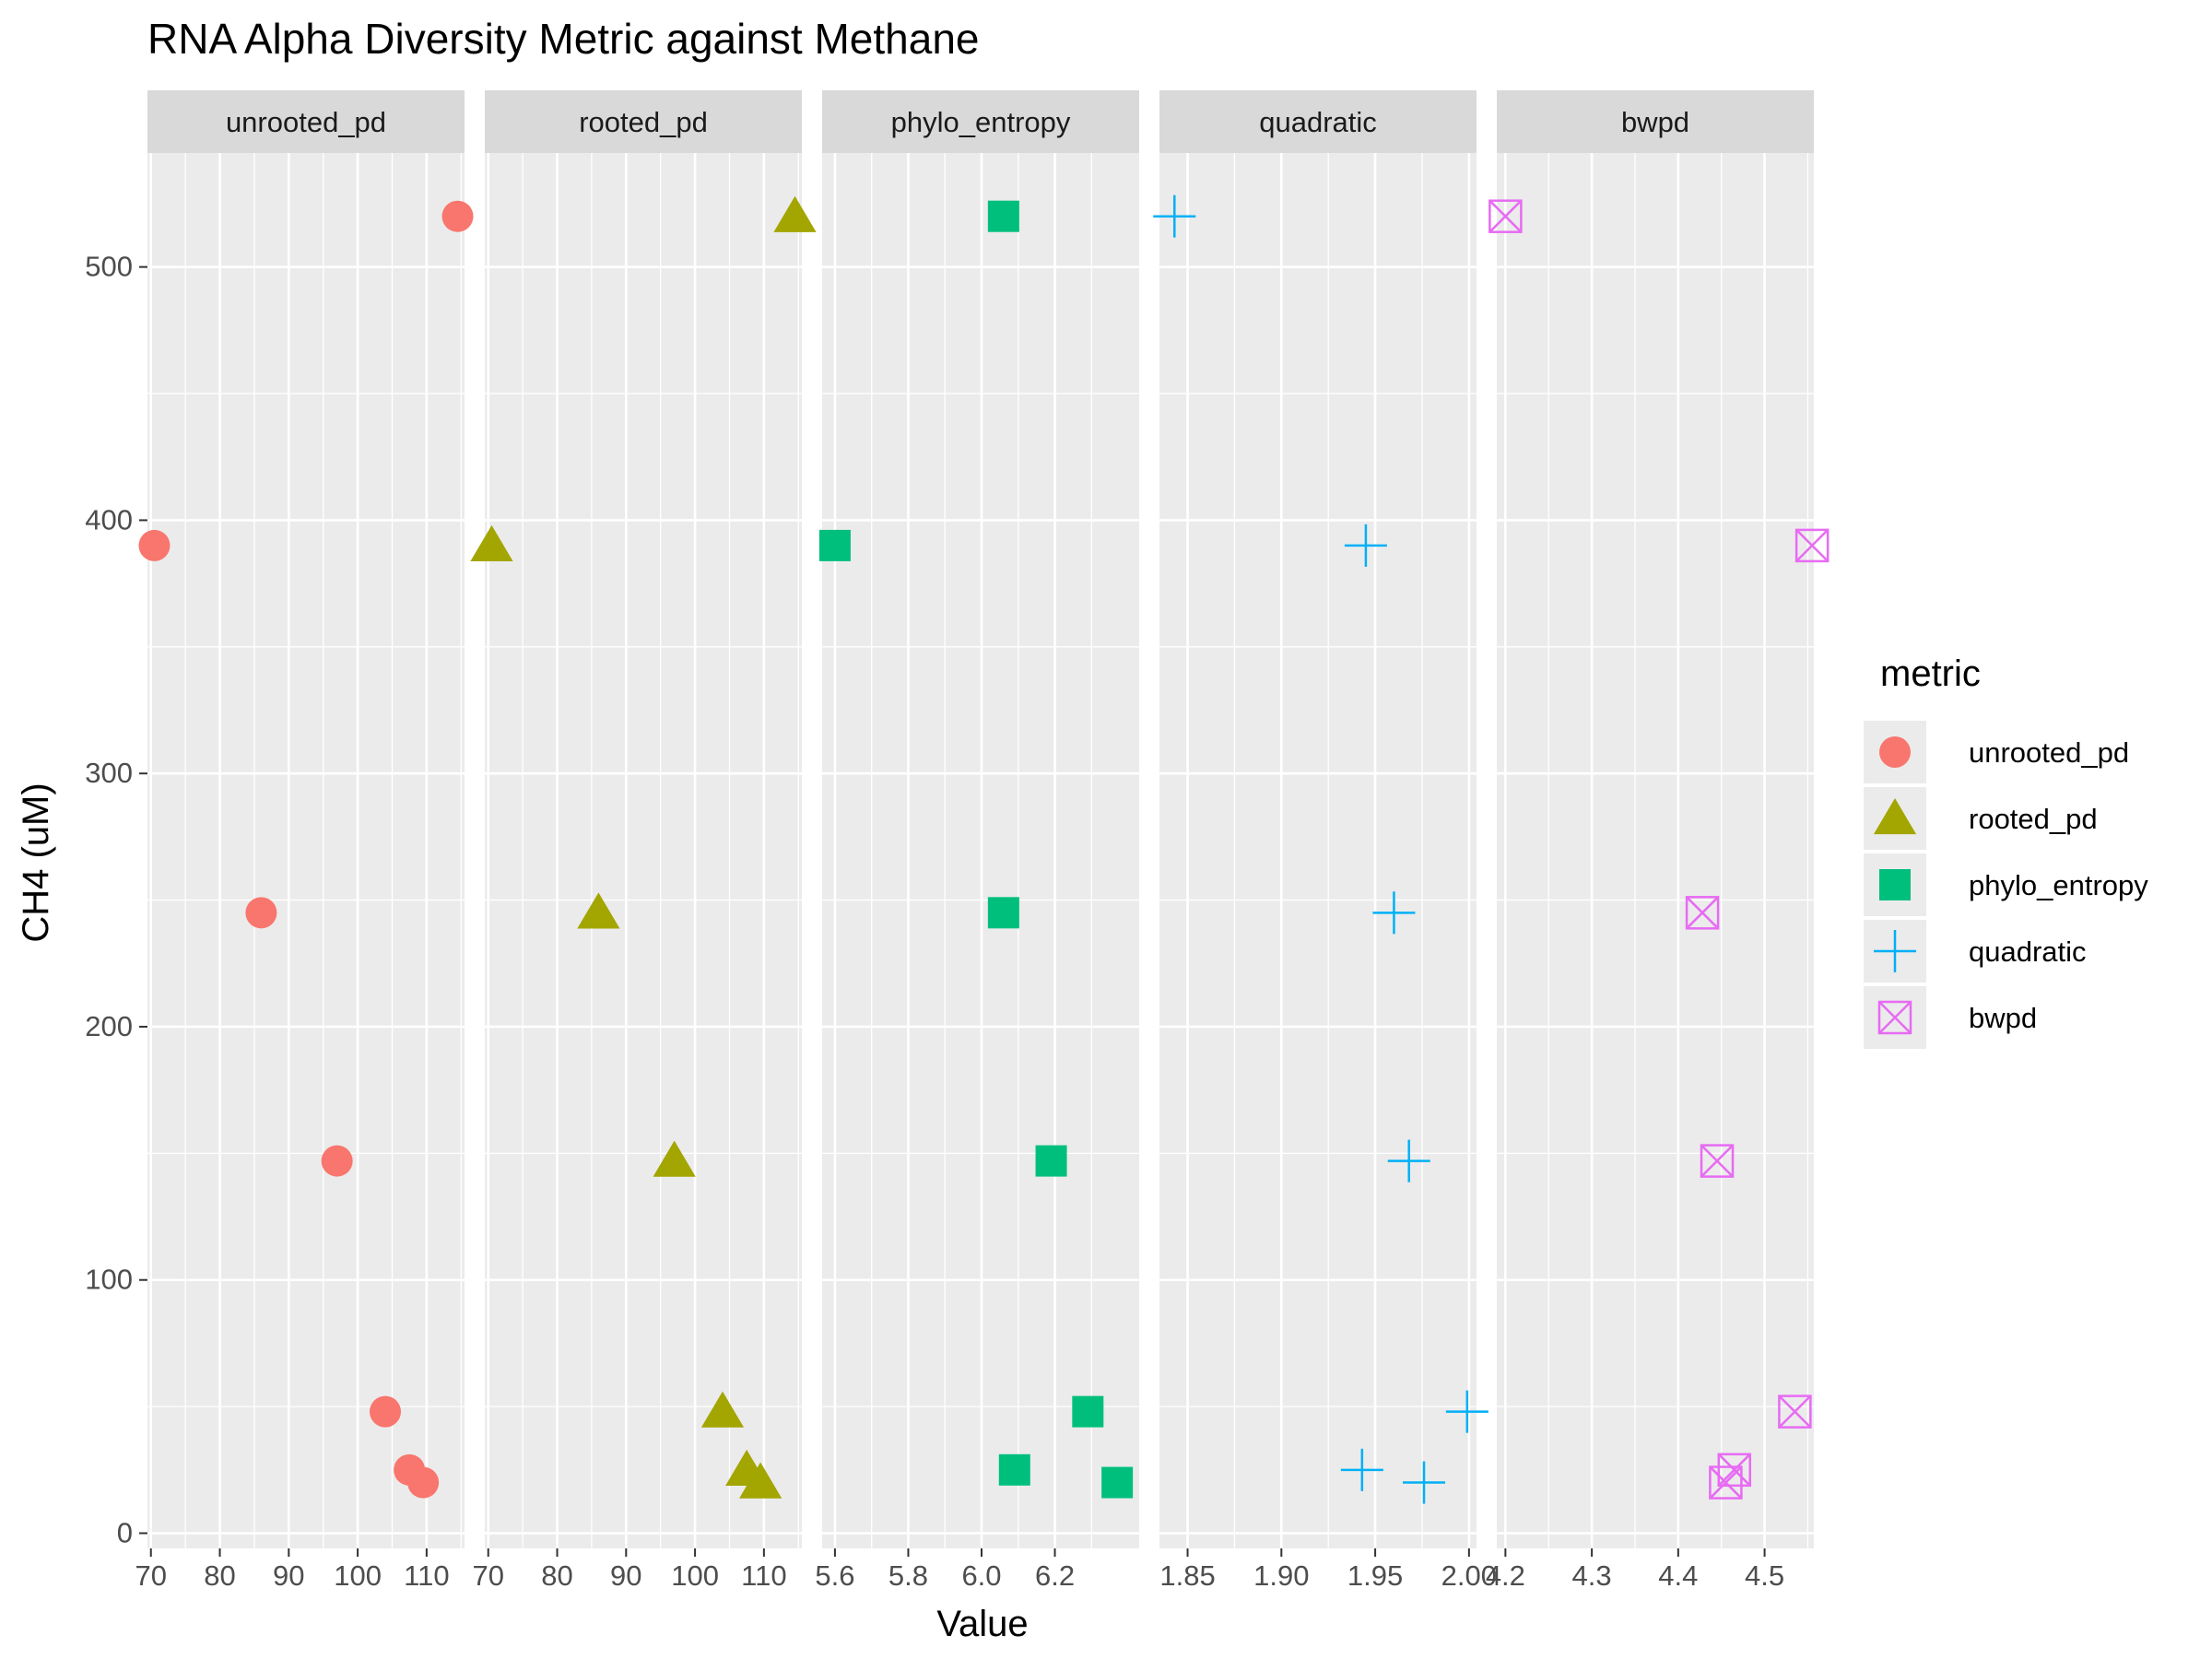  I want to click on facet-strip-label: unrooted_pd, so click(306, 122).